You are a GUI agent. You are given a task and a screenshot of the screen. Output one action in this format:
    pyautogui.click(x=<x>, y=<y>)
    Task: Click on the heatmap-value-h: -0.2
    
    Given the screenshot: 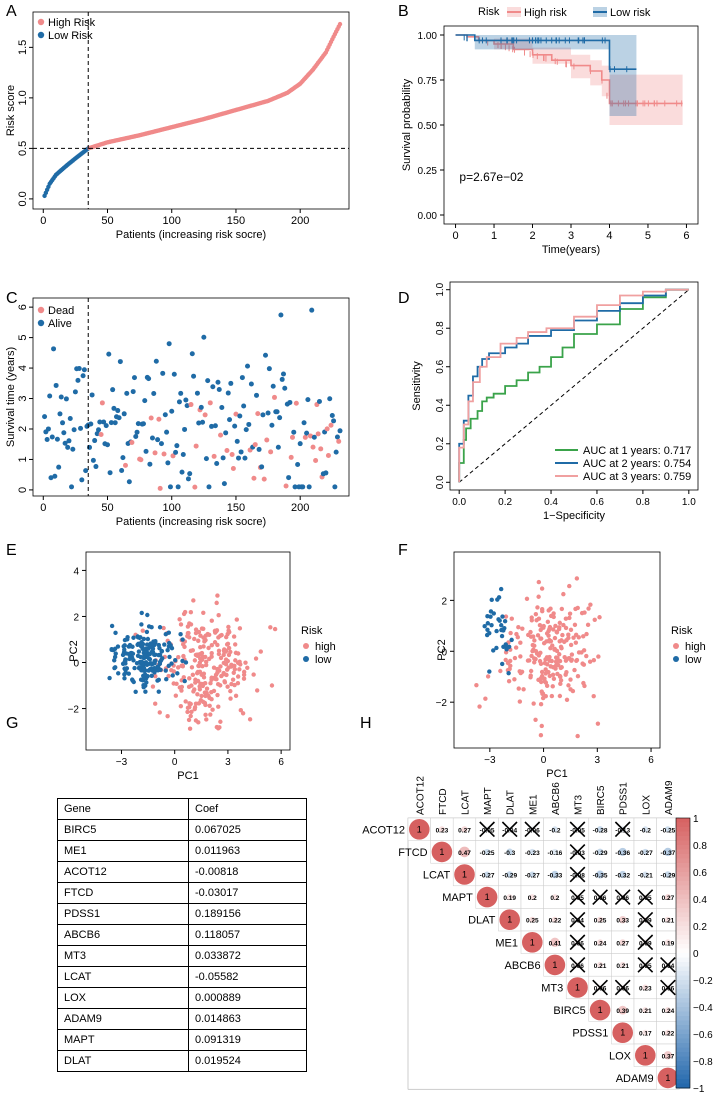 What is the action you would take?
    pyautogui.click(x=646, y=830)
    